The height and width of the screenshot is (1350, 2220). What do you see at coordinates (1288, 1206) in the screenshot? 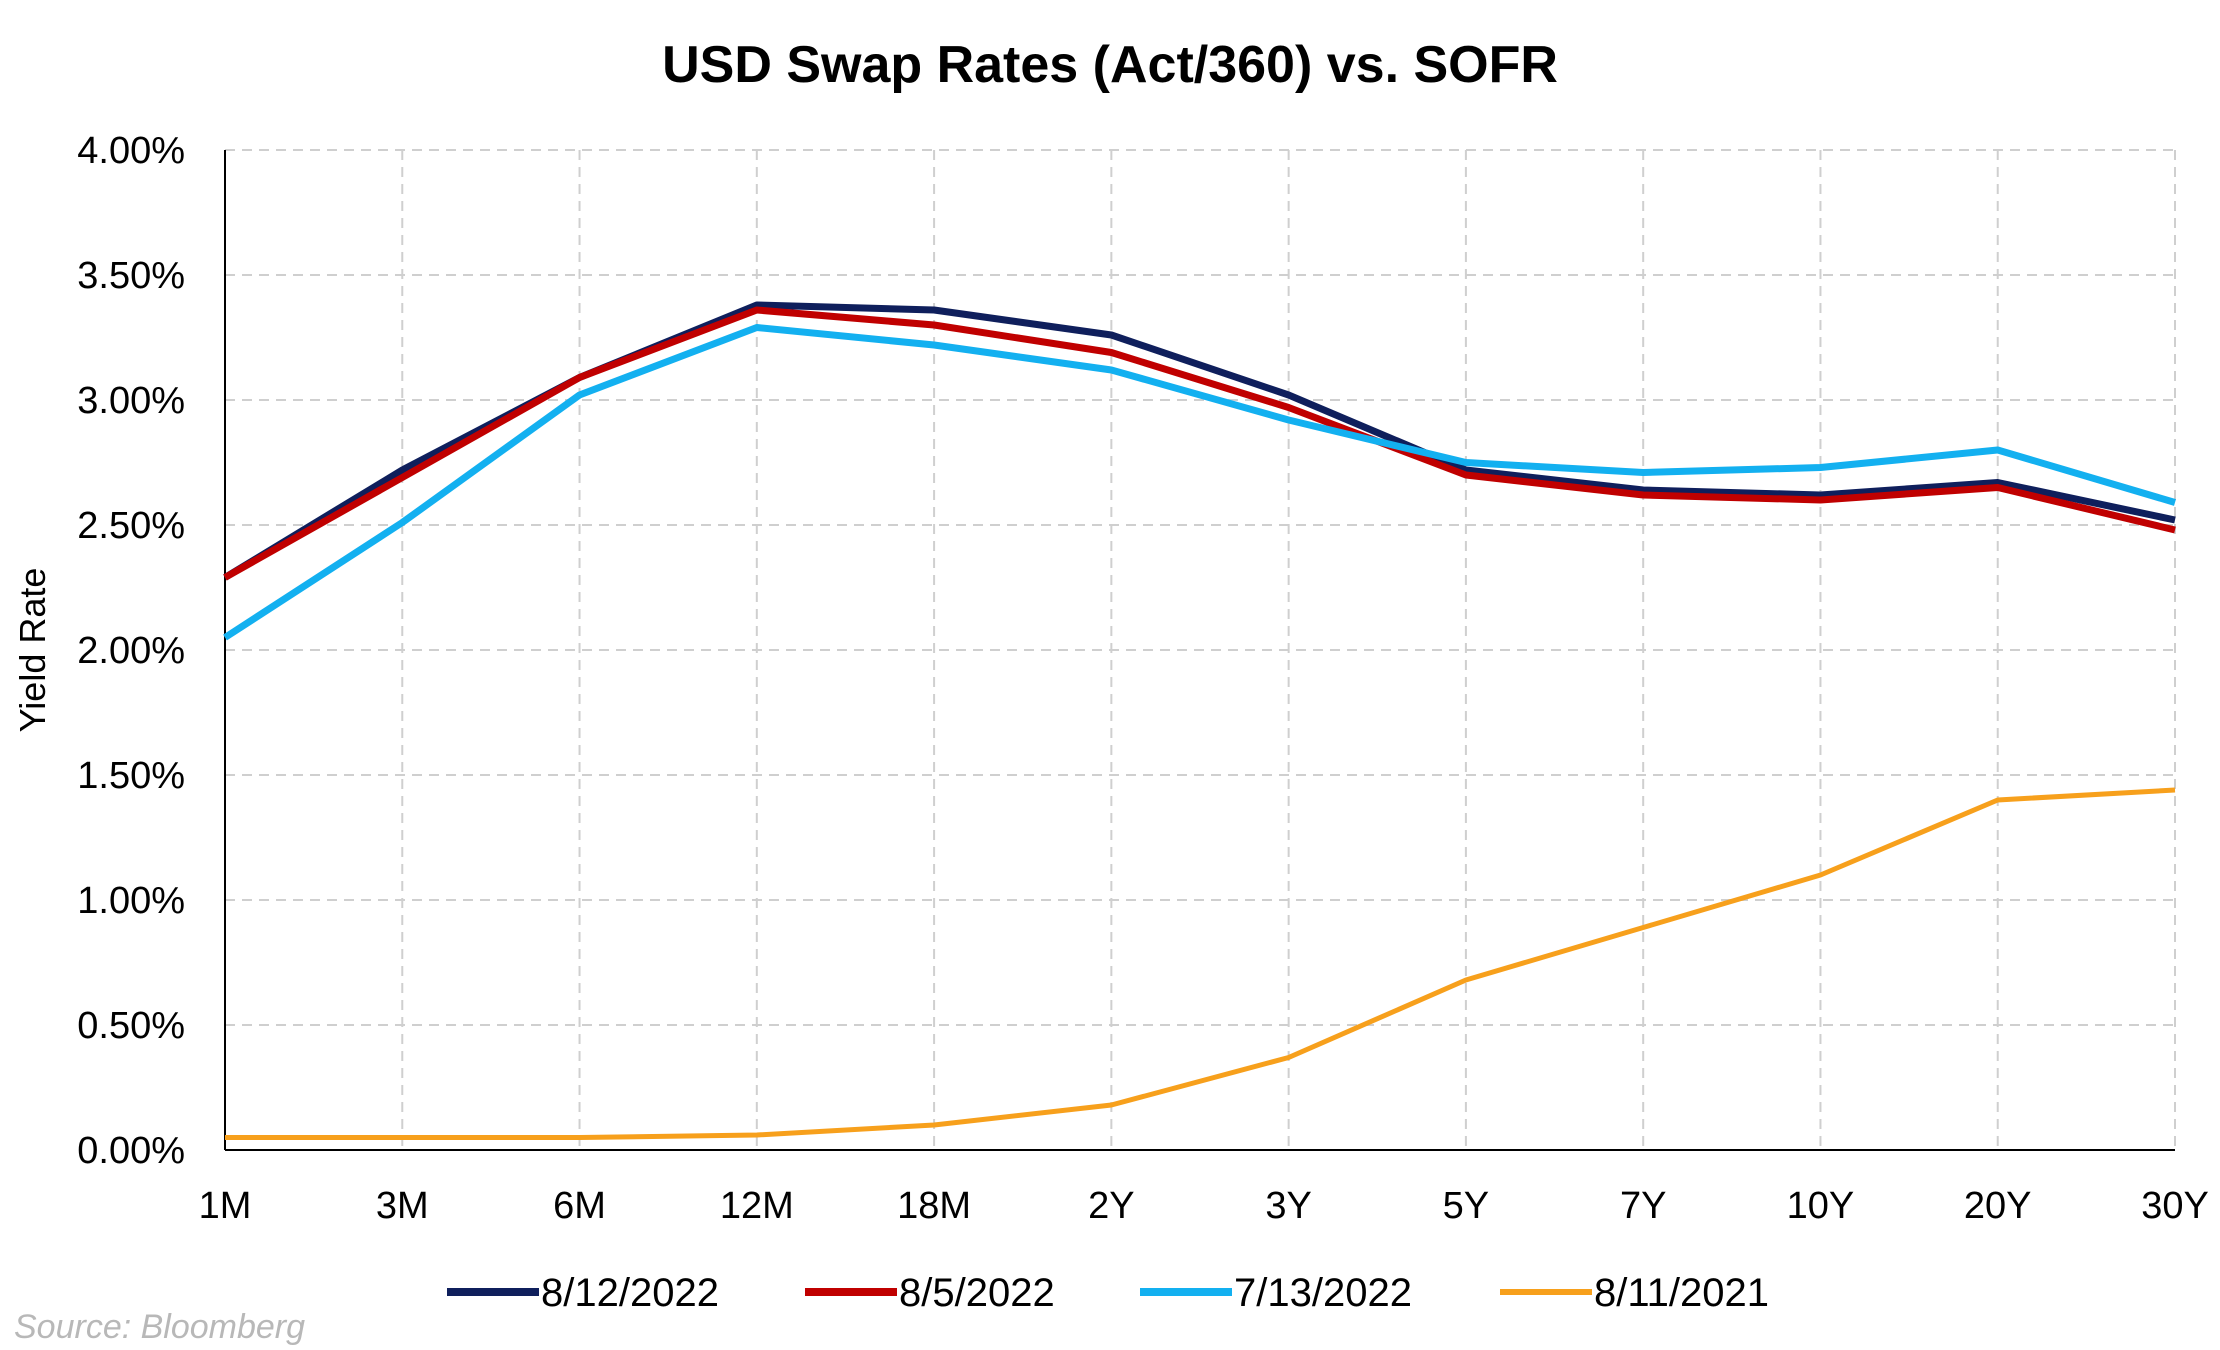
I see `x-tick-label: 3Y` at bounding box center [1288, 1206].